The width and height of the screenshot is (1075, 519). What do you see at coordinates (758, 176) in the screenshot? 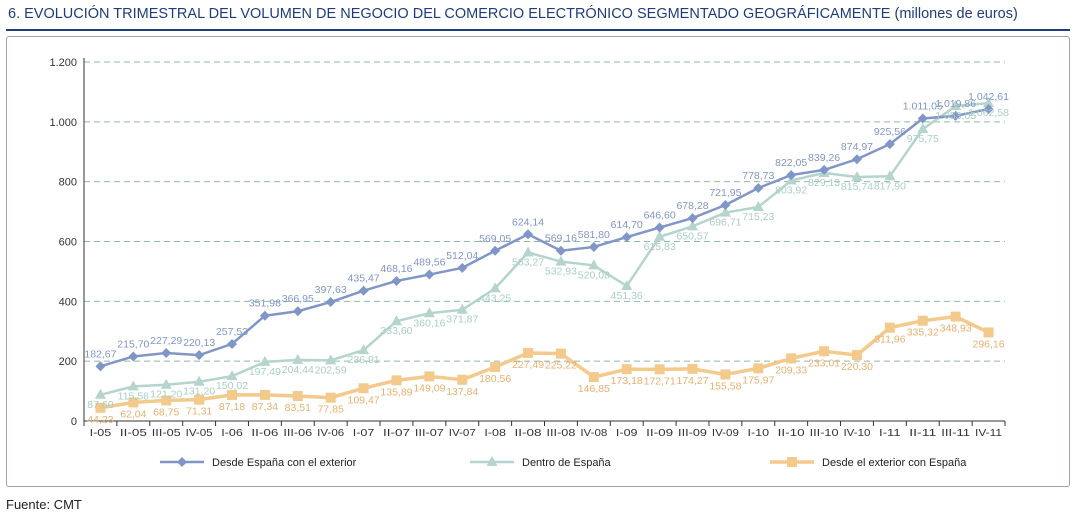
I see `data-label: 778,73` at bounding box center [758, 176].